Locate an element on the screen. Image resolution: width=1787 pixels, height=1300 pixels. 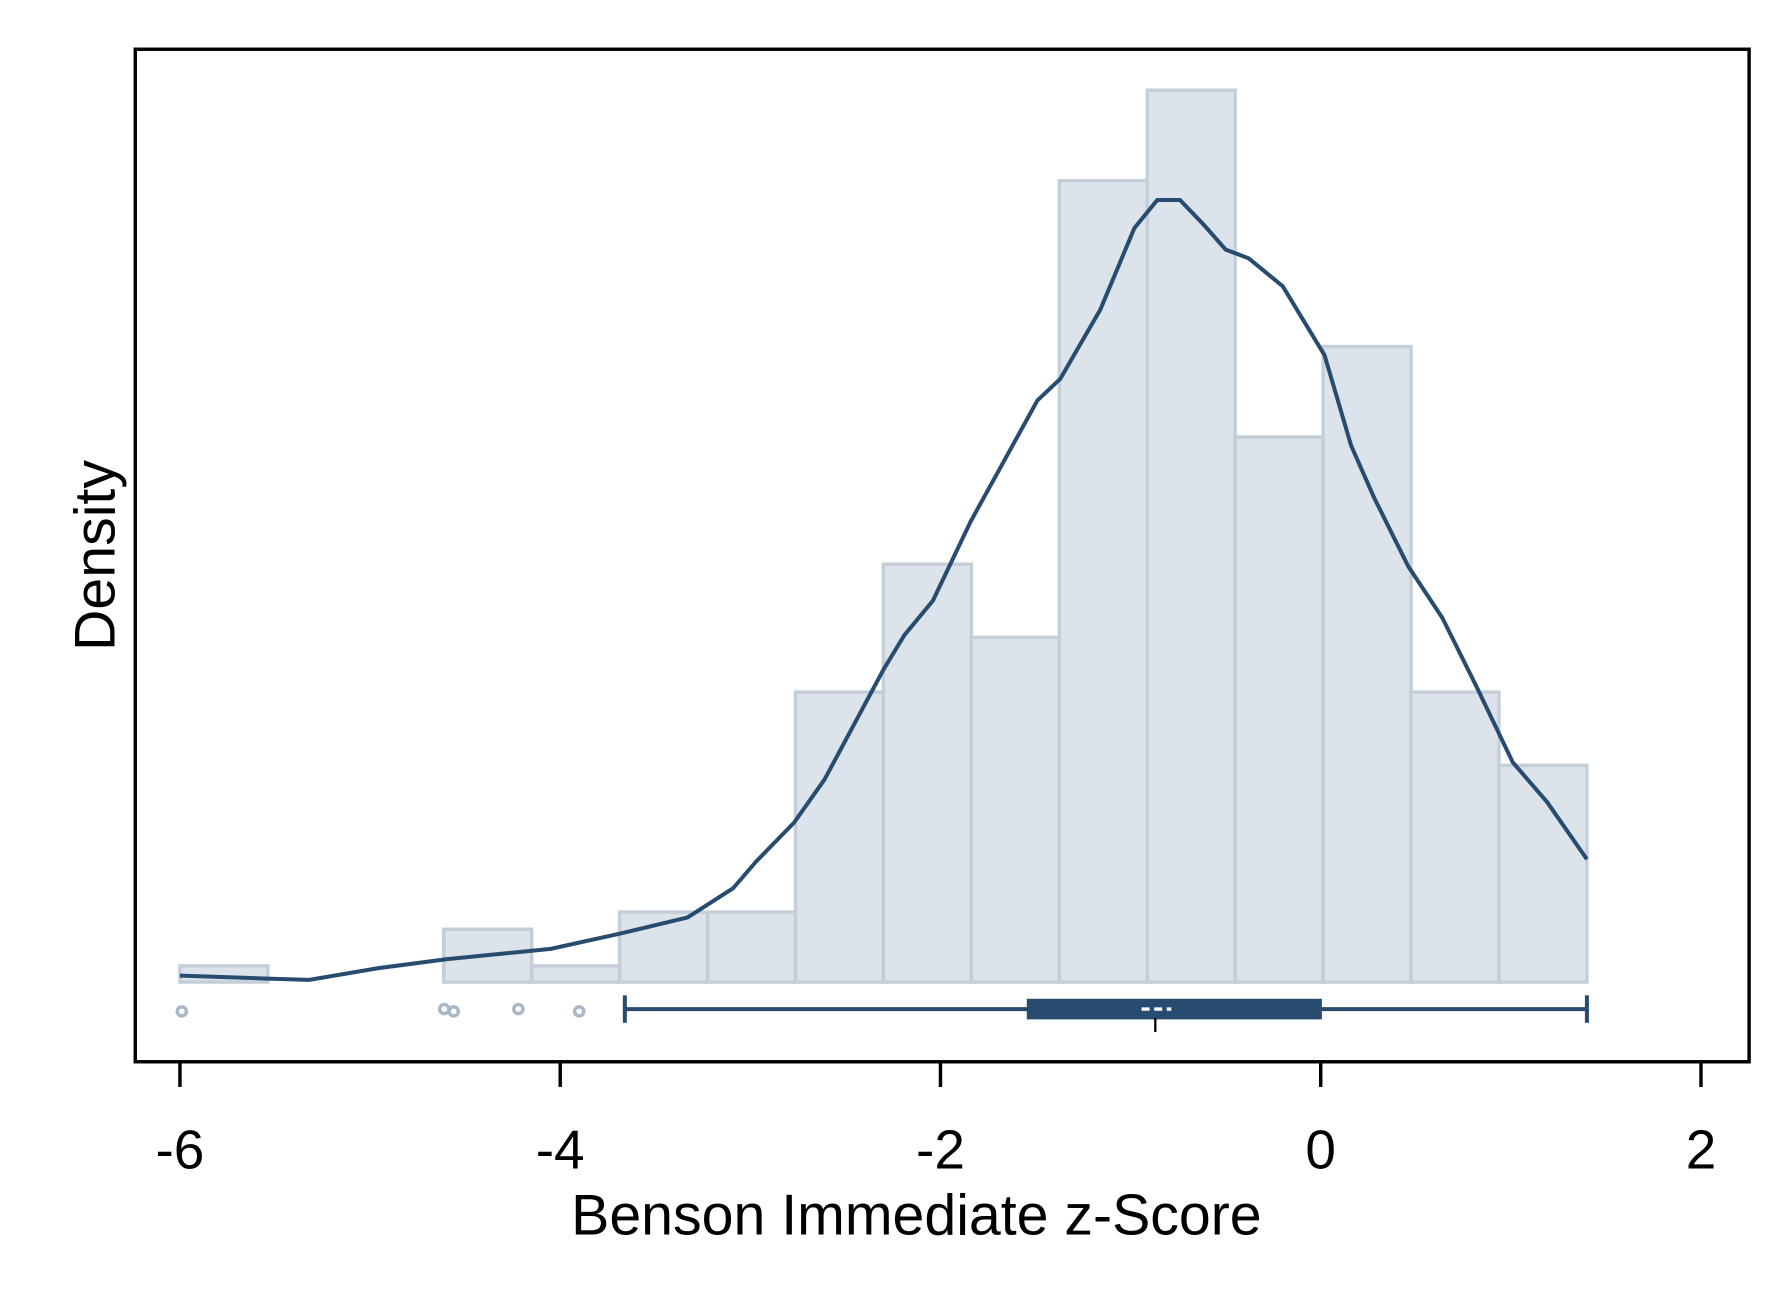
x-tick-label: -2 is located at coordinates (940, 1149).